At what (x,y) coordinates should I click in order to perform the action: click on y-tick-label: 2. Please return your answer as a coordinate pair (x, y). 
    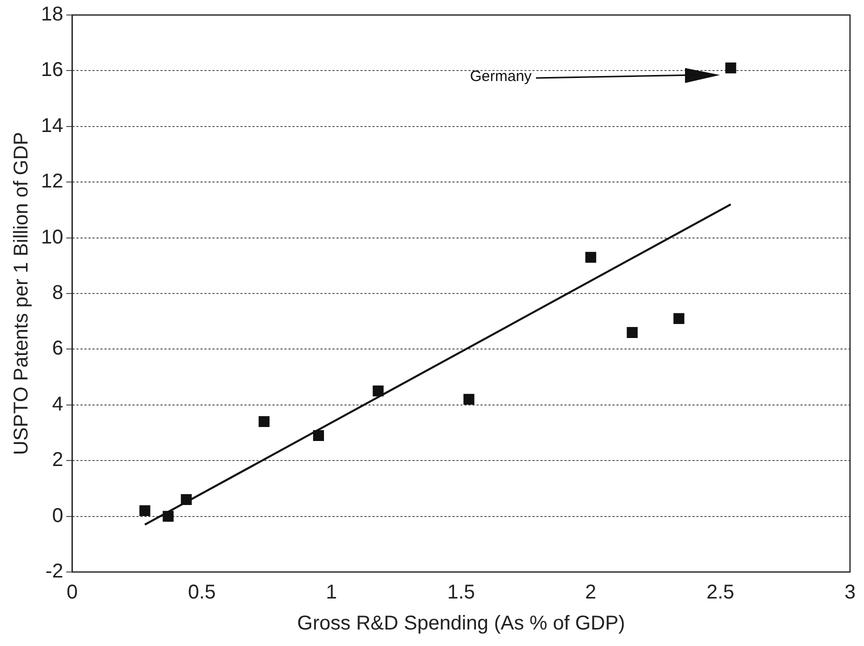
    Looking at the image, I should click on (58, 460).